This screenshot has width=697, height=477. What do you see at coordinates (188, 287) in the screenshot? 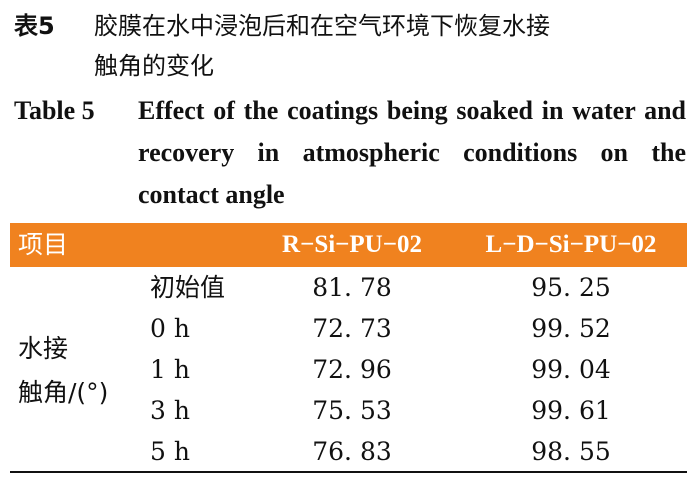
I see `row-label: 初始值` at bounding box center [188, 287].